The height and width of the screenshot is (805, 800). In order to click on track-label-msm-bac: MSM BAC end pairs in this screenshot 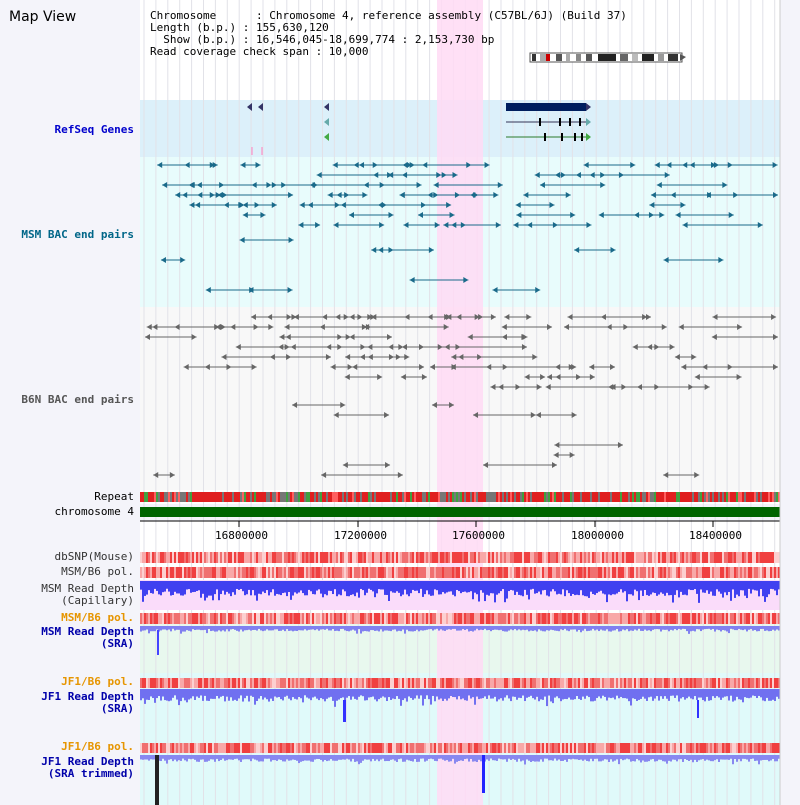, I will do `click(77, 234)`.